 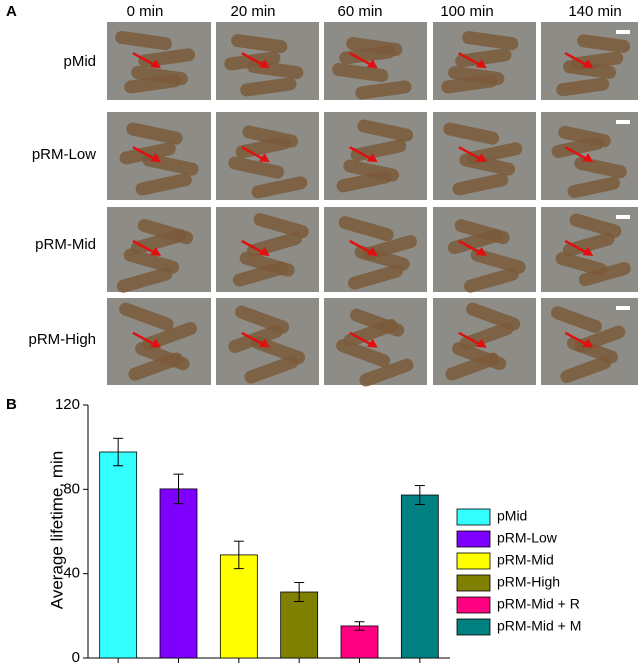 I want to click on y-tick-label: 0, so click(x=76, y=657).